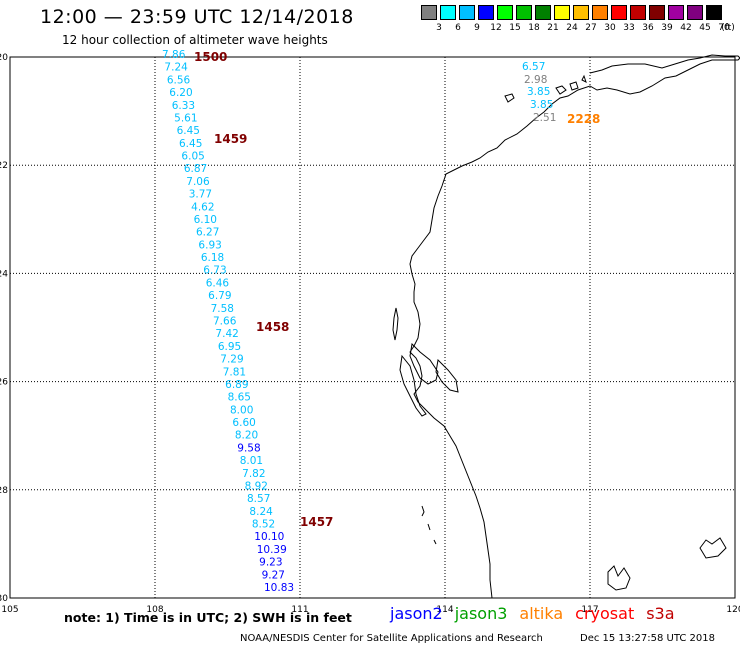  What do you see at coordinates (202, 207) in the screenshot?
I see `swh-value: 4.62` at bounding box center [202, 207].